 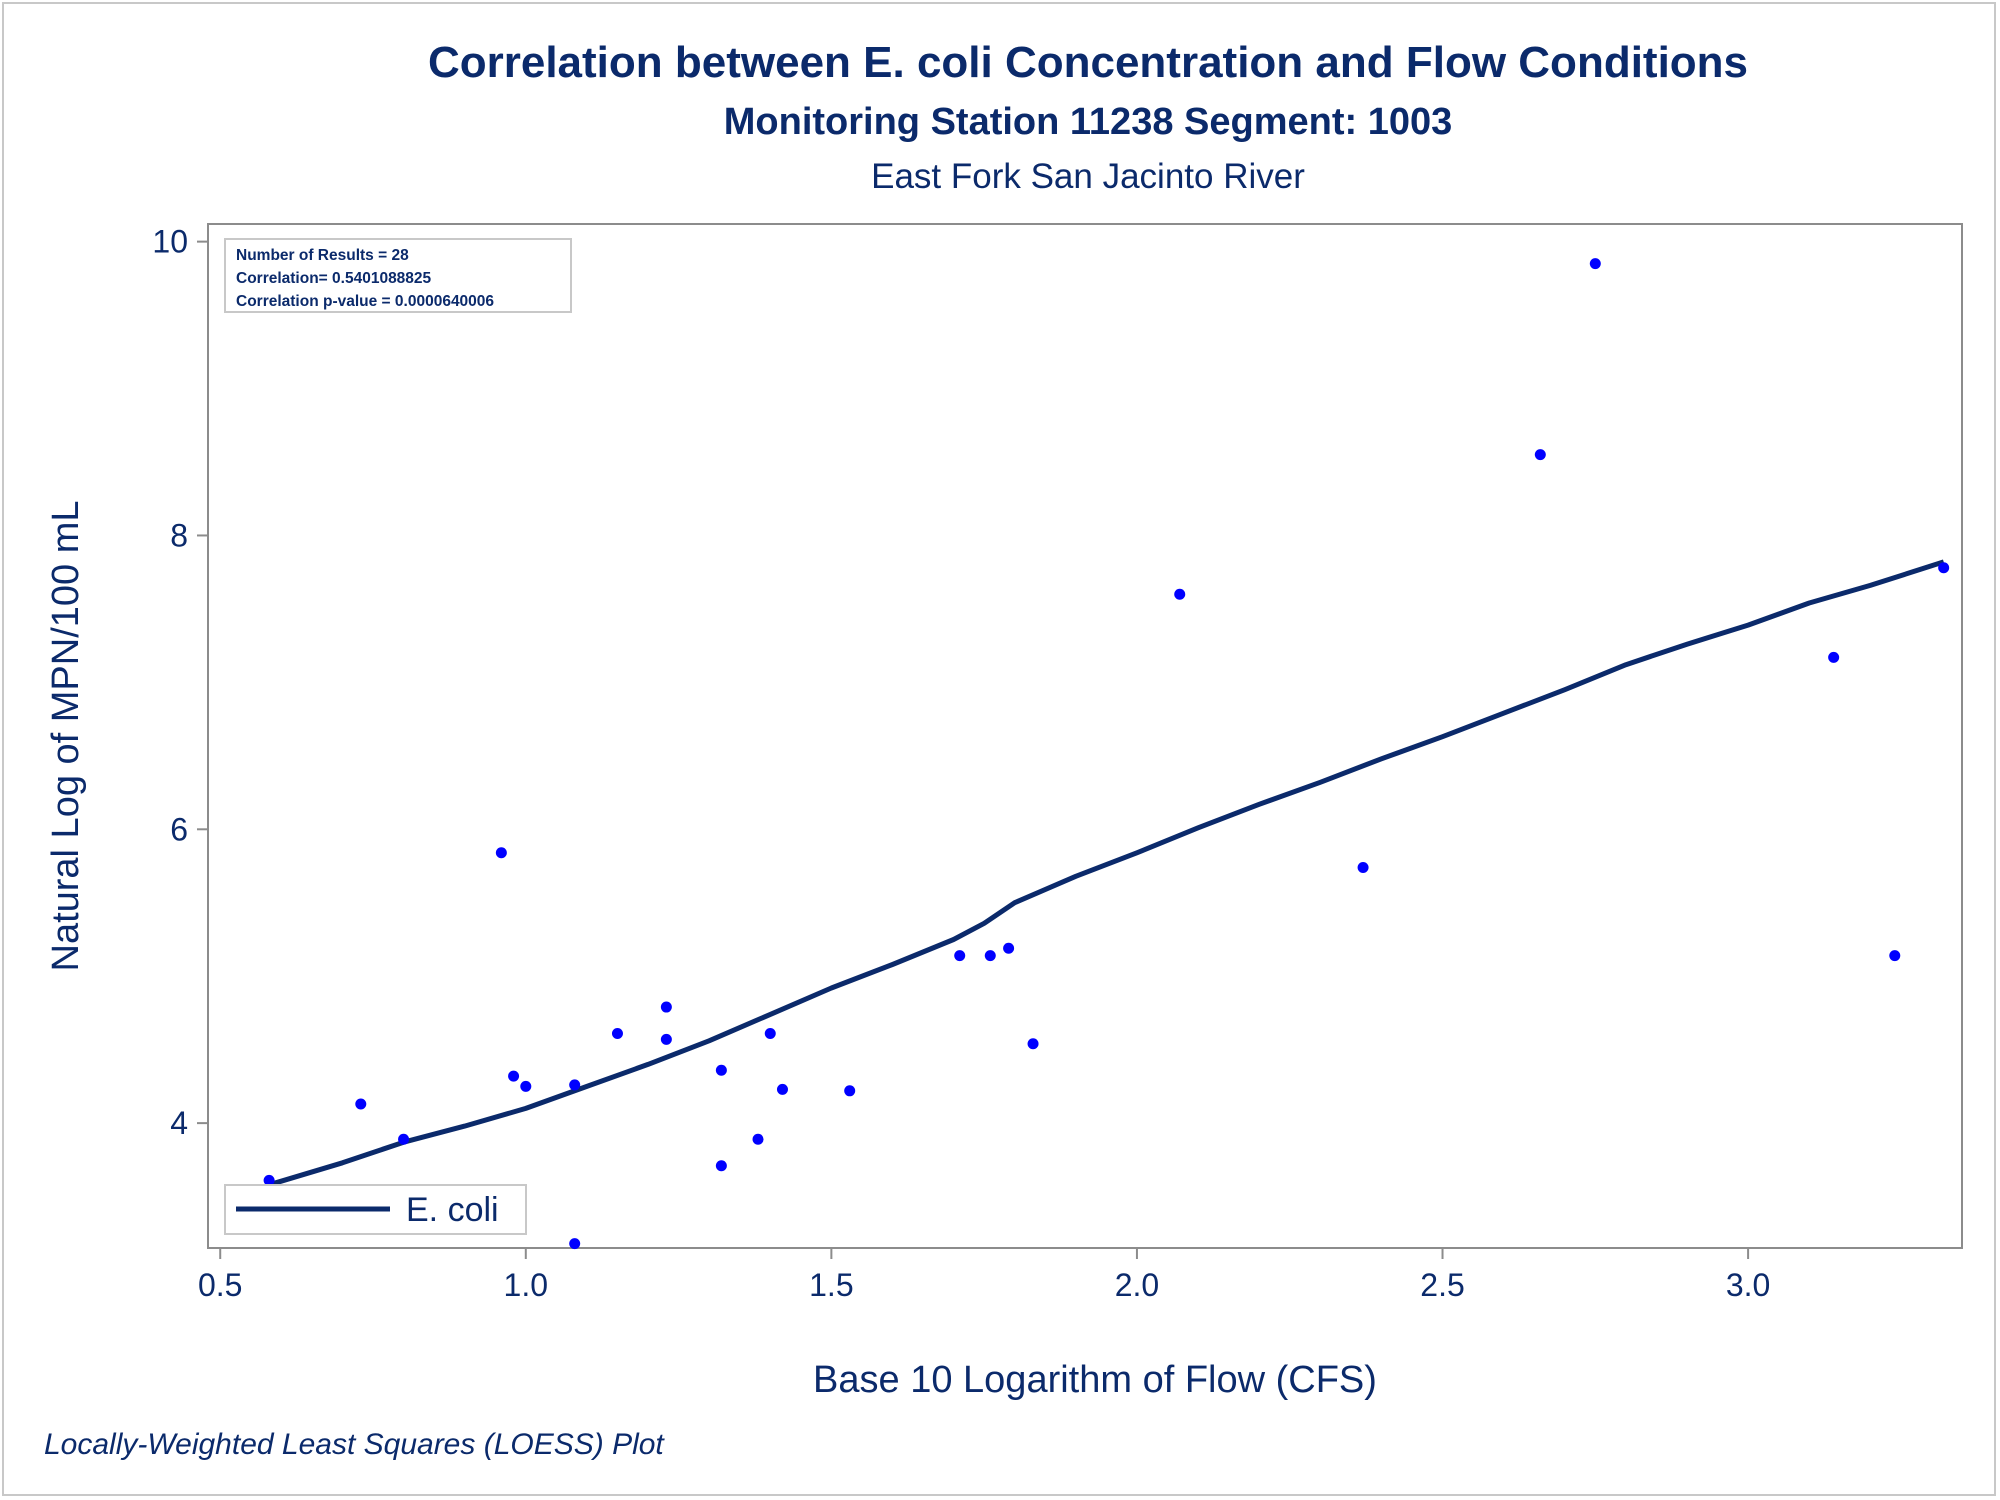 I want to click on y-tick-label: 8, so click(x=179, y=535).